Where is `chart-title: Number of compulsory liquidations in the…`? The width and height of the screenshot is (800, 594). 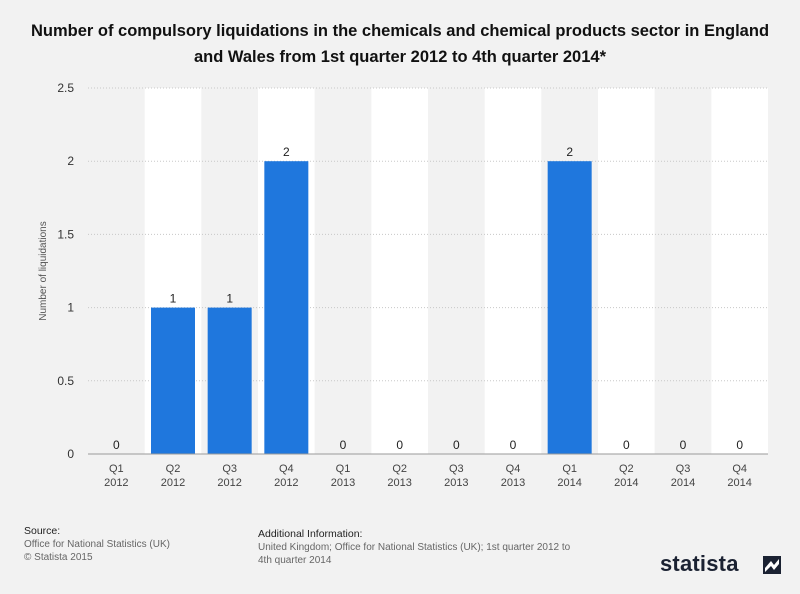 chart-title: Number of compulsory liquidations in the… is located at coordinates (400, 44).